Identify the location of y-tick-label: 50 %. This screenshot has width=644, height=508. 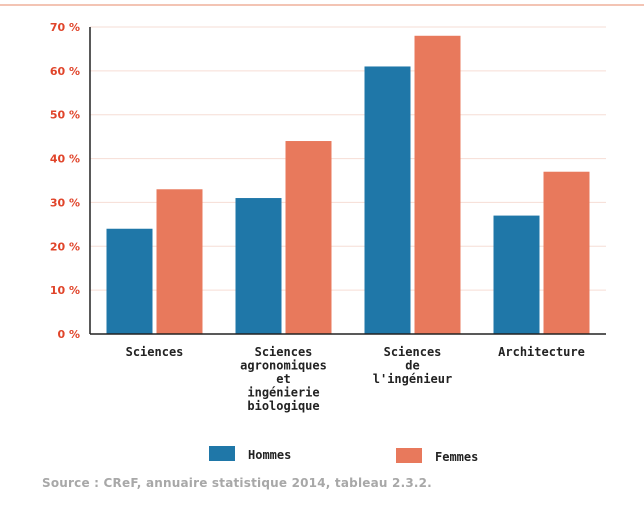
(65, 115).